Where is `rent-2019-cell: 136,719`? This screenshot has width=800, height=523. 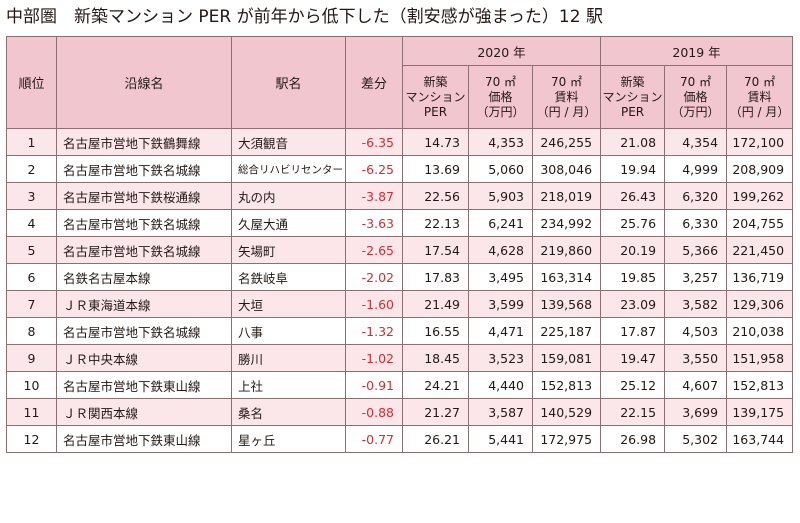 rent-2019-cell: 136,719 is located at coordinates (760, 277).